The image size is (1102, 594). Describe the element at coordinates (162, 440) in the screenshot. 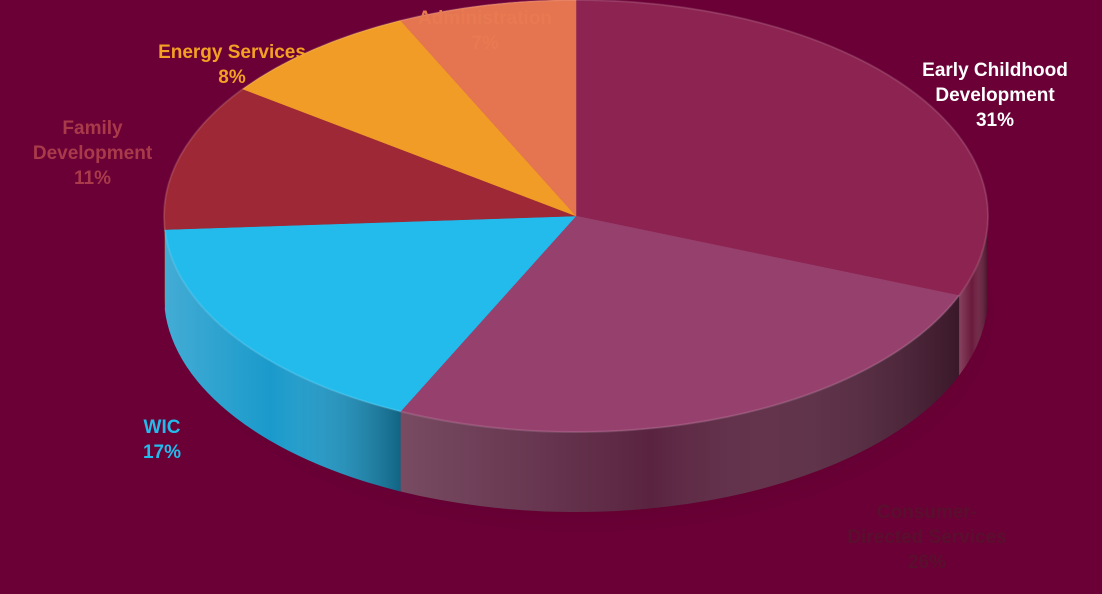

I see `slice-label-wic: WIC 17%` at that location.